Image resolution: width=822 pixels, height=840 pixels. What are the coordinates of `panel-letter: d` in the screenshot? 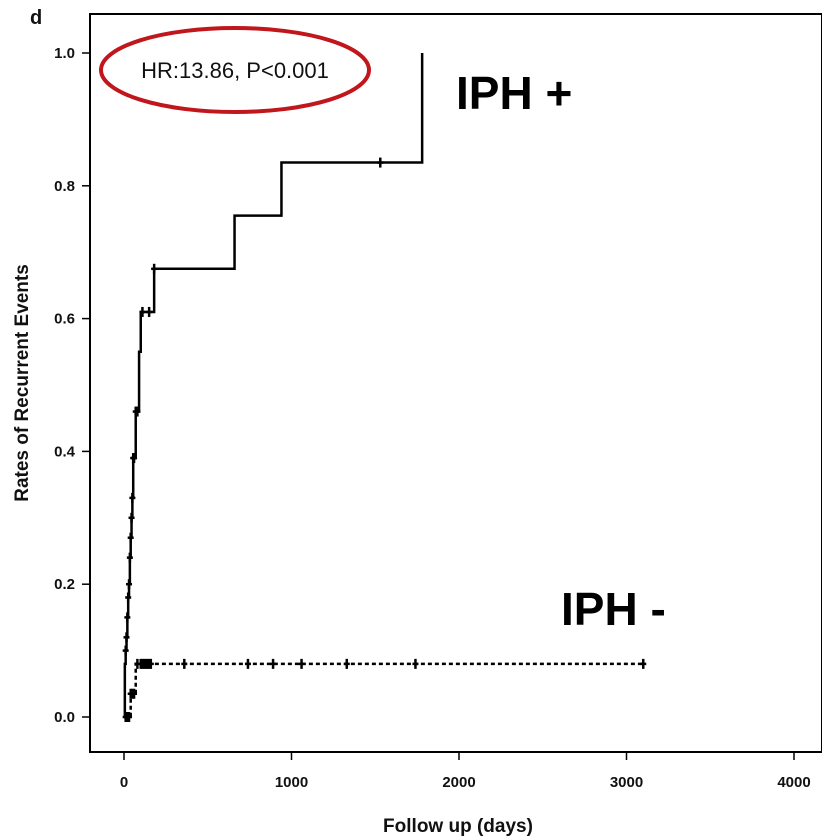 It's located at (36, 18).